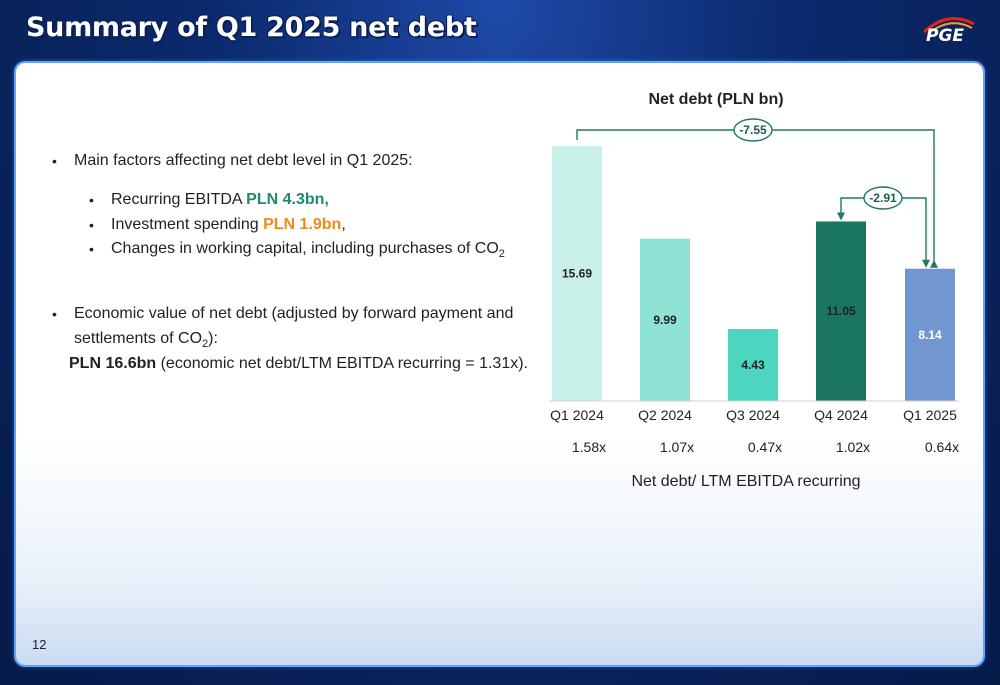 This screenshot has height=685, width=1000. I want to click on bar-value-label: 15.69, so click(577, 274).